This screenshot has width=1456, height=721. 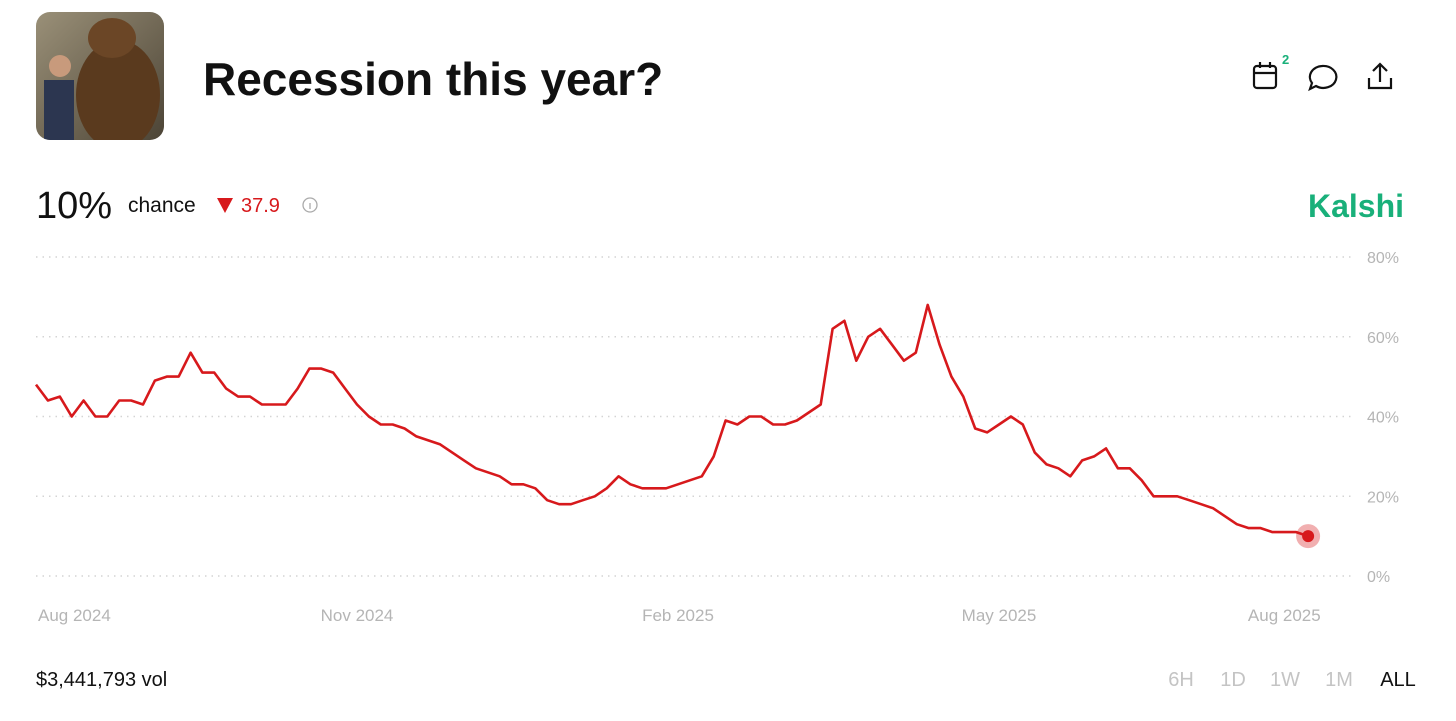 What do you see at coordinates (1383, 497) in the screenshot?
I see `y-tick-label: 20%` at bounding box center [1383, 497].